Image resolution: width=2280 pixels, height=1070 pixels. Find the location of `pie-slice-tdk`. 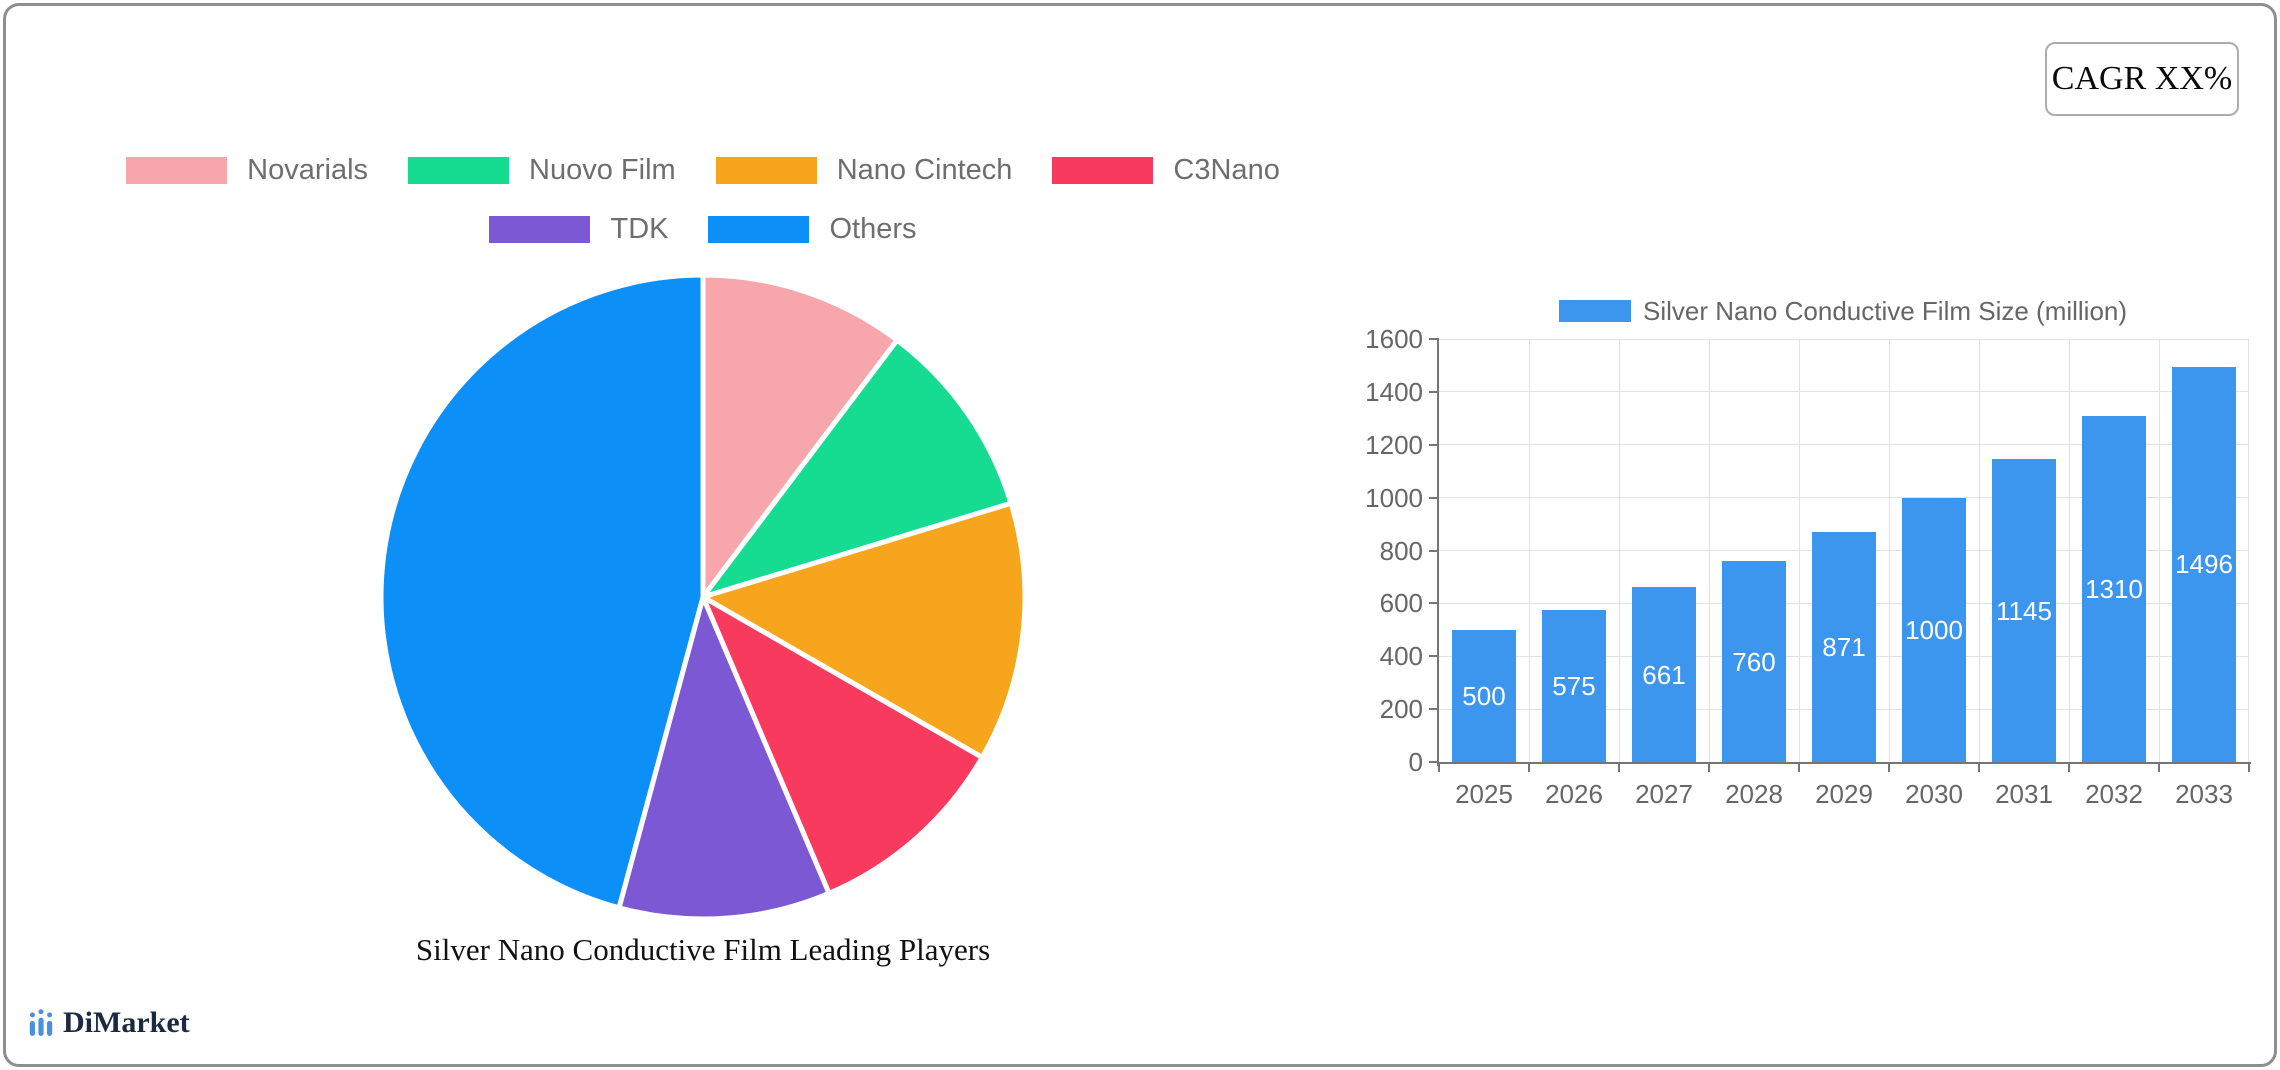

pie-slice-tdk is located at coordinates (724, 758).